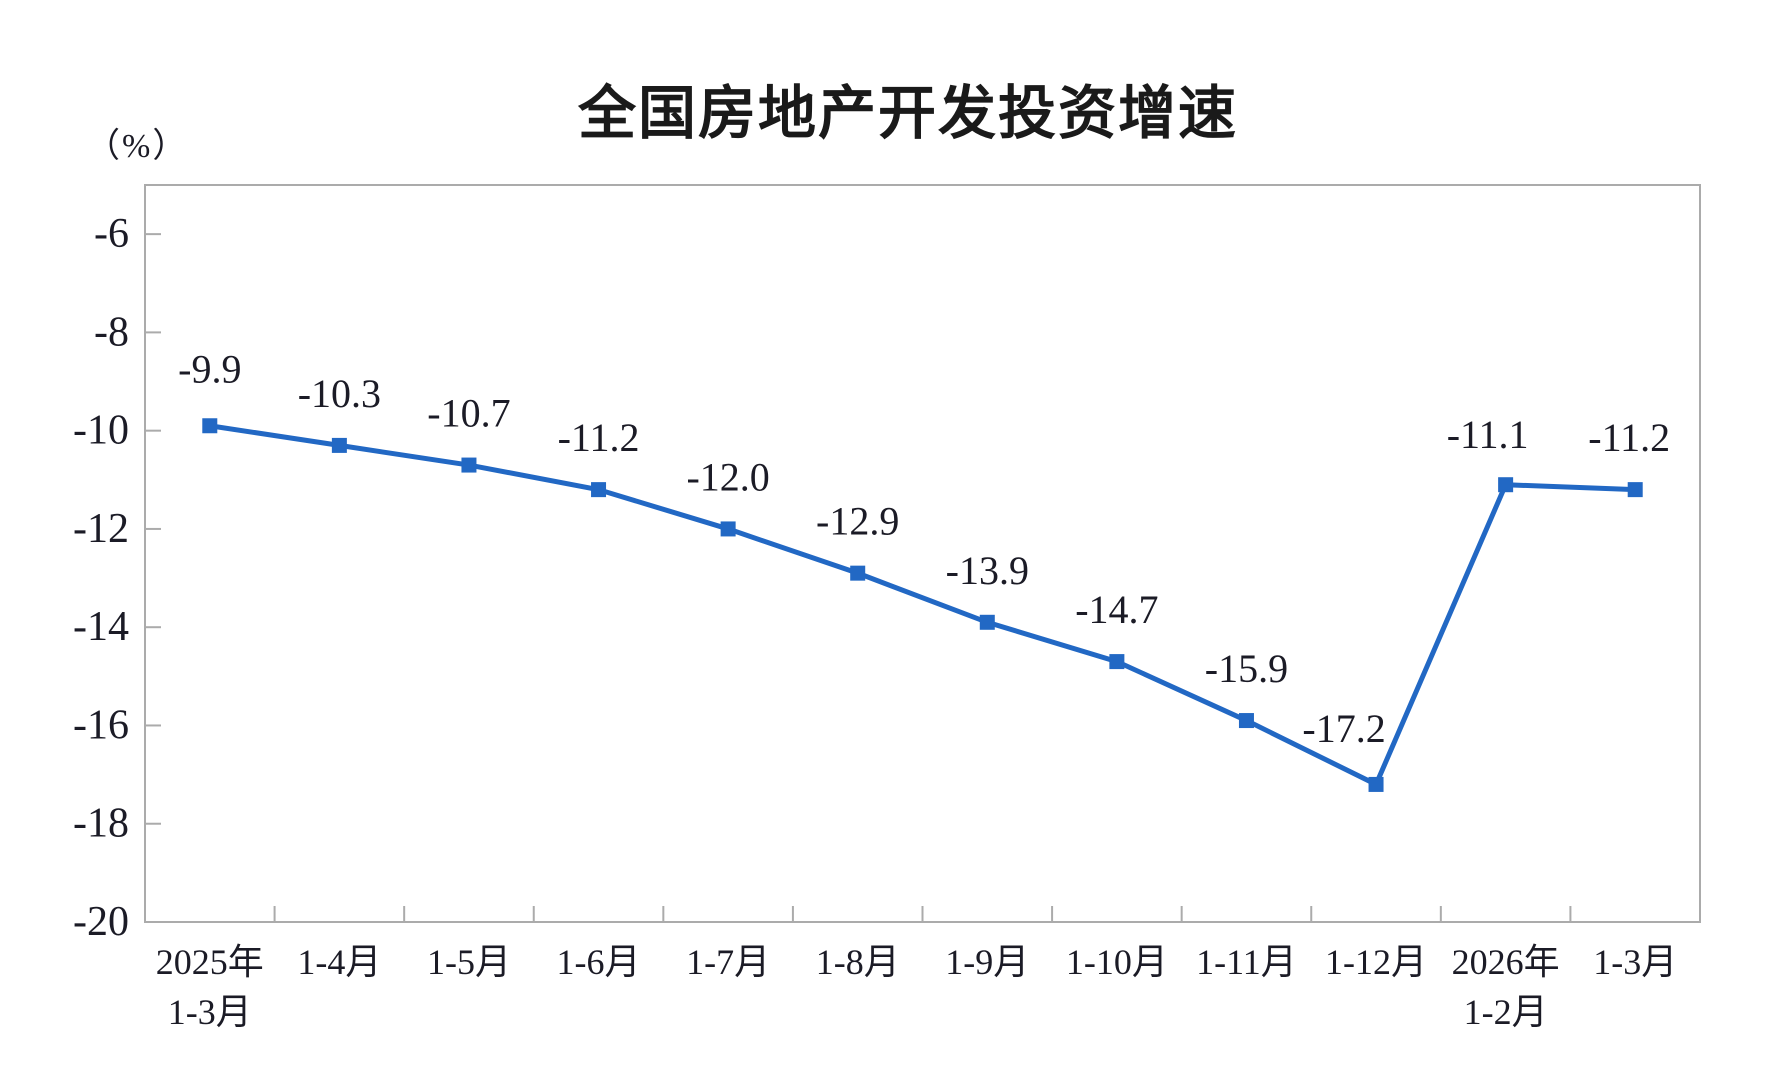 The width and height of the screenshot is (1773, 1075). I want to click on x-axis-label: 1-5月, so click(469, 962).